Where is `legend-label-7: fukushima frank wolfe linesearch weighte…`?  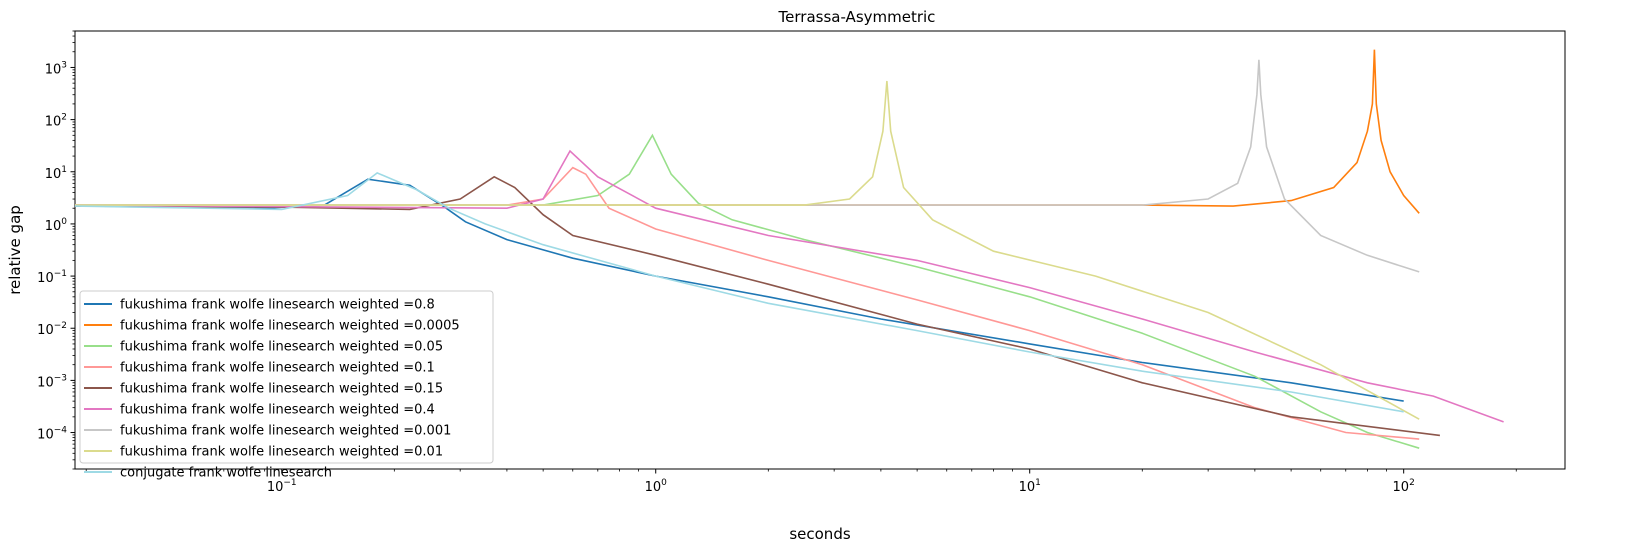
legend-label-7: fukushima frank wolfe linesearch weighte… is located at coordinates (281, 452).